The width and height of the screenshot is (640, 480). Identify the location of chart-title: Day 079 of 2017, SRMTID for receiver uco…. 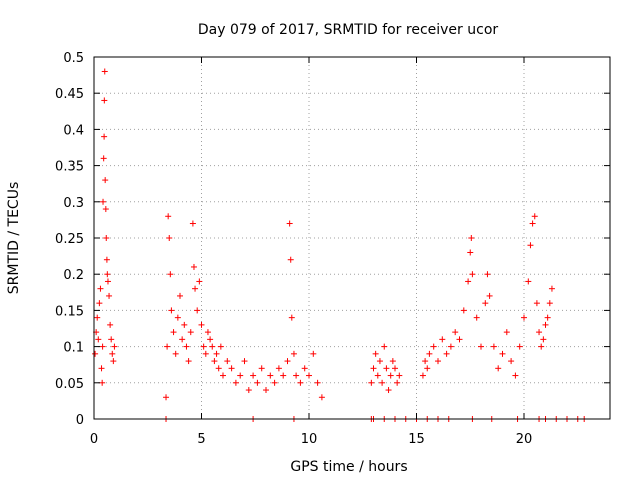
(348, 30).